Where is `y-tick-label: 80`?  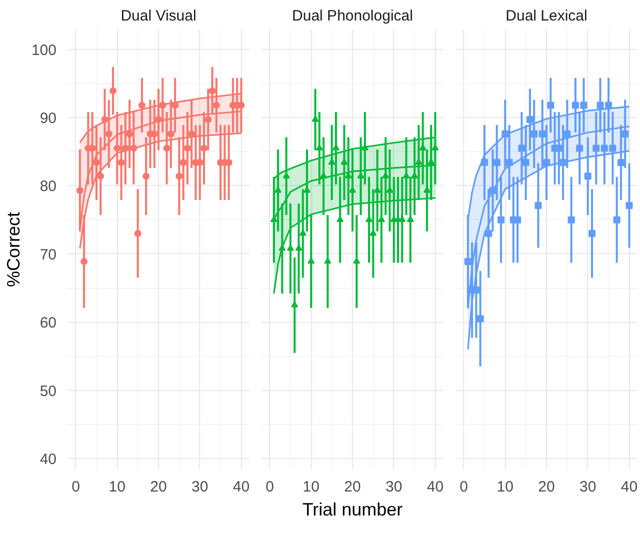 y-tick-label: 80 is located at coordinates (48, 187).